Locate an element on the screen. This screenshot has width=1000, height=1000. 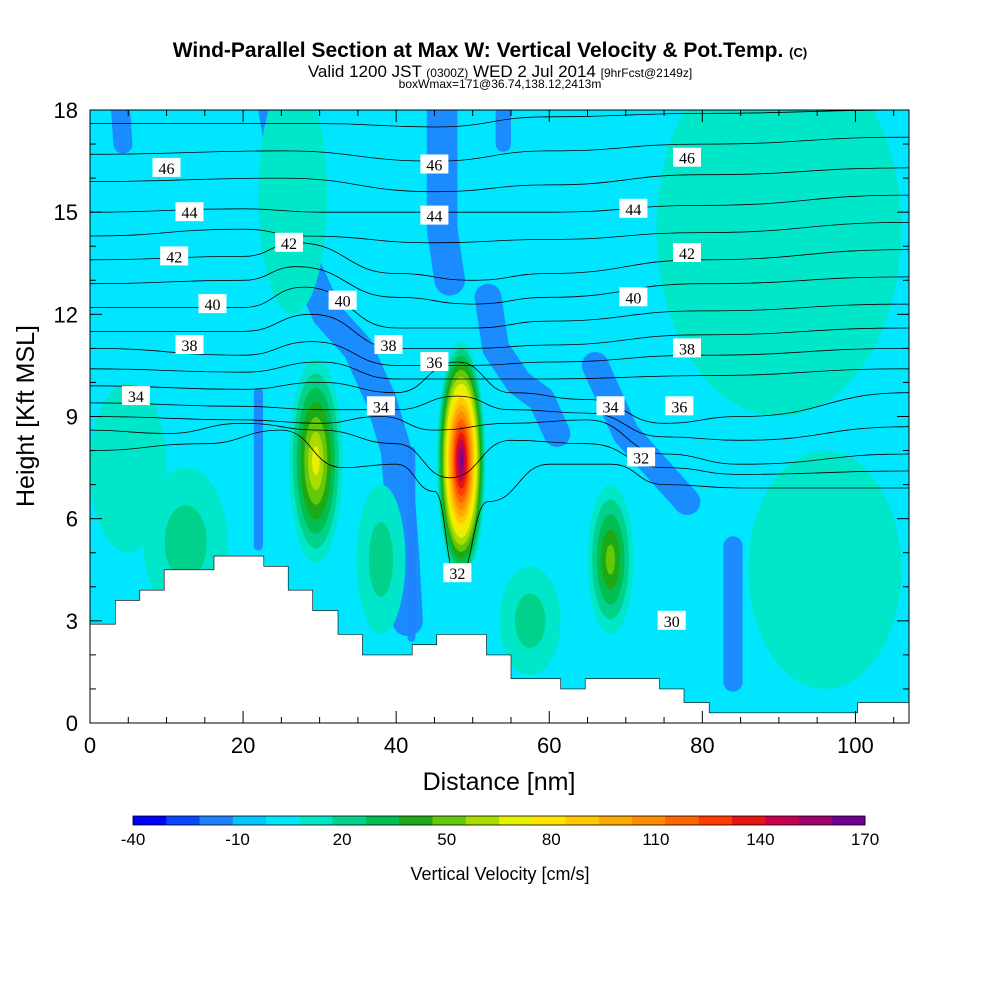
theta-label-30: 30 is located at coordinates (671, 620).